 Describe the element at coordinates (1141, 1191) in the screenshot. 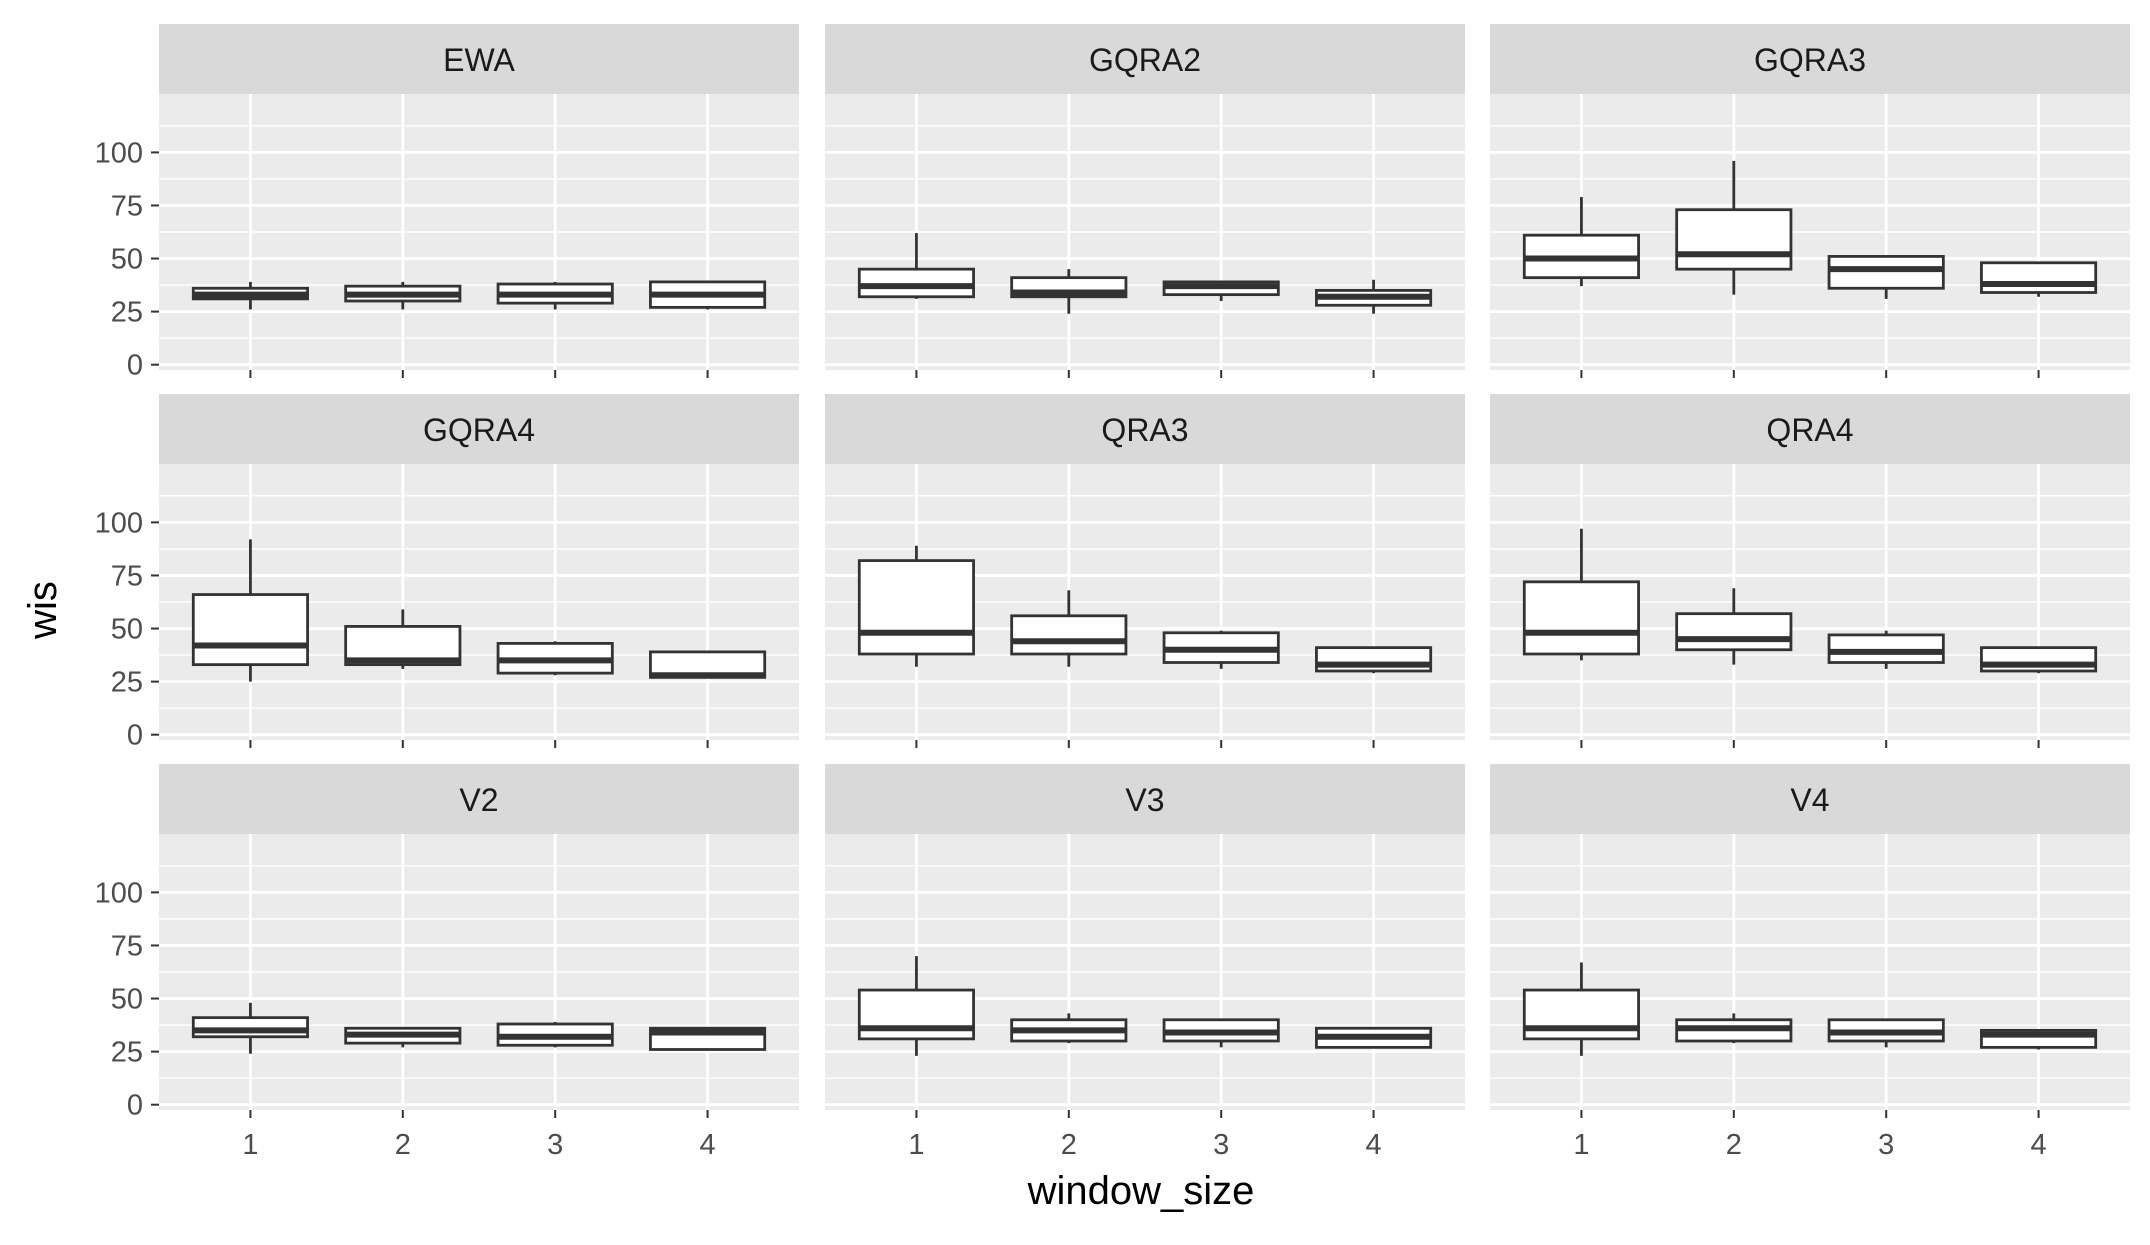

I see `x-axis-title: window_size` at that location.